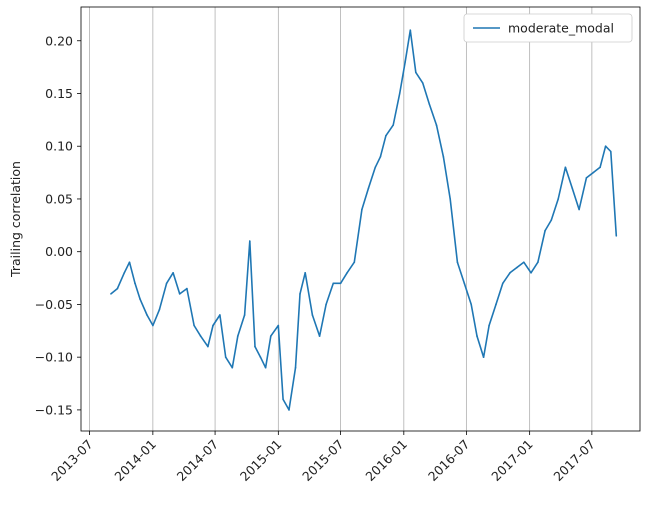  What do you see at coordinates (323, 461) in the screenshot?
I see `x-tick-label: 2015-07` at bounding box center [323, 461].